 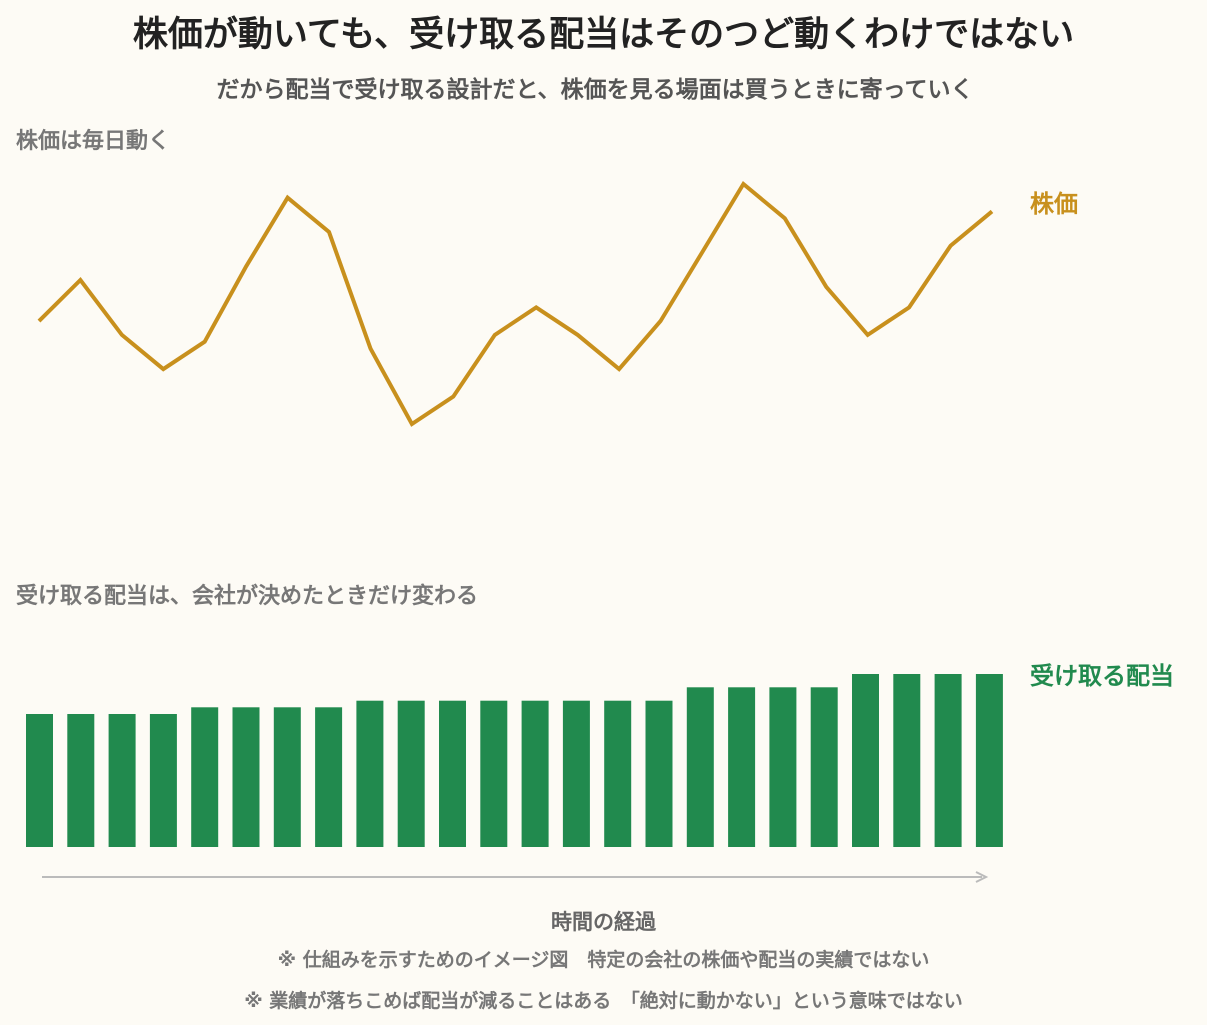 I want to click on time-axis-arrowhead, so click(x=982, y=877).